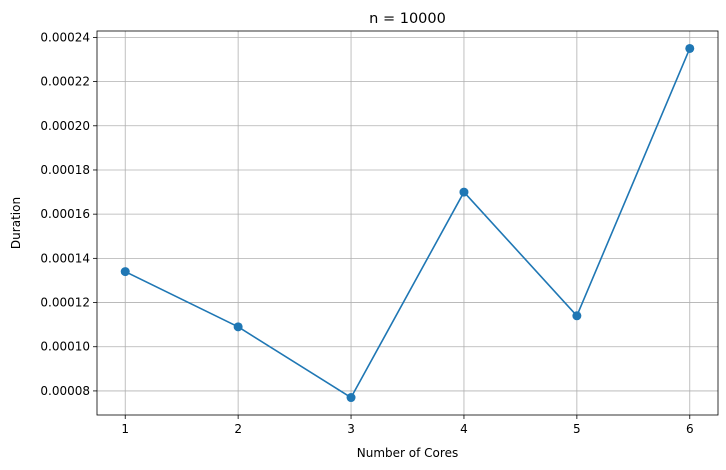  I want to click on y-tick-label: 0.00018, so click(65, 170).